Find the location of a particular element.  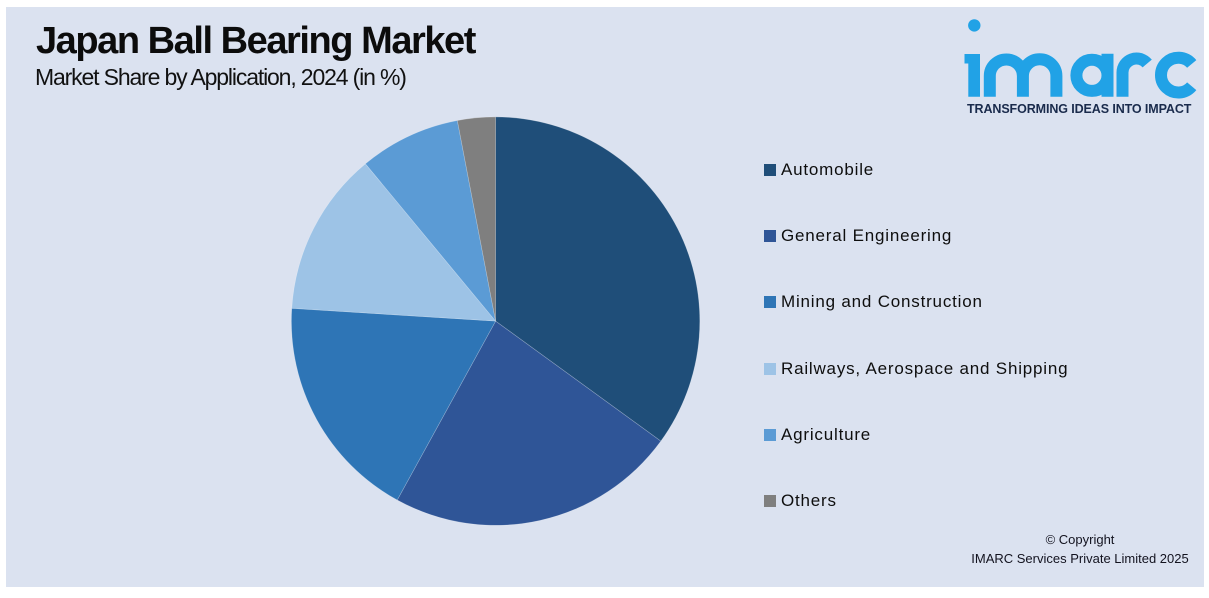

svg-text: TRANSFORMING IDEAS INTO IMPACT is located at coordinates (1079, 109).